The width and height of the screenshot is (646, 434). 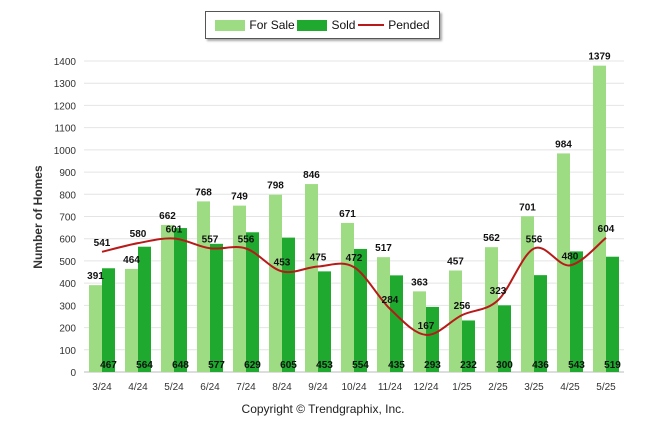 I want to click on data-label-for-sale: 671, so click(x=347, y=214).